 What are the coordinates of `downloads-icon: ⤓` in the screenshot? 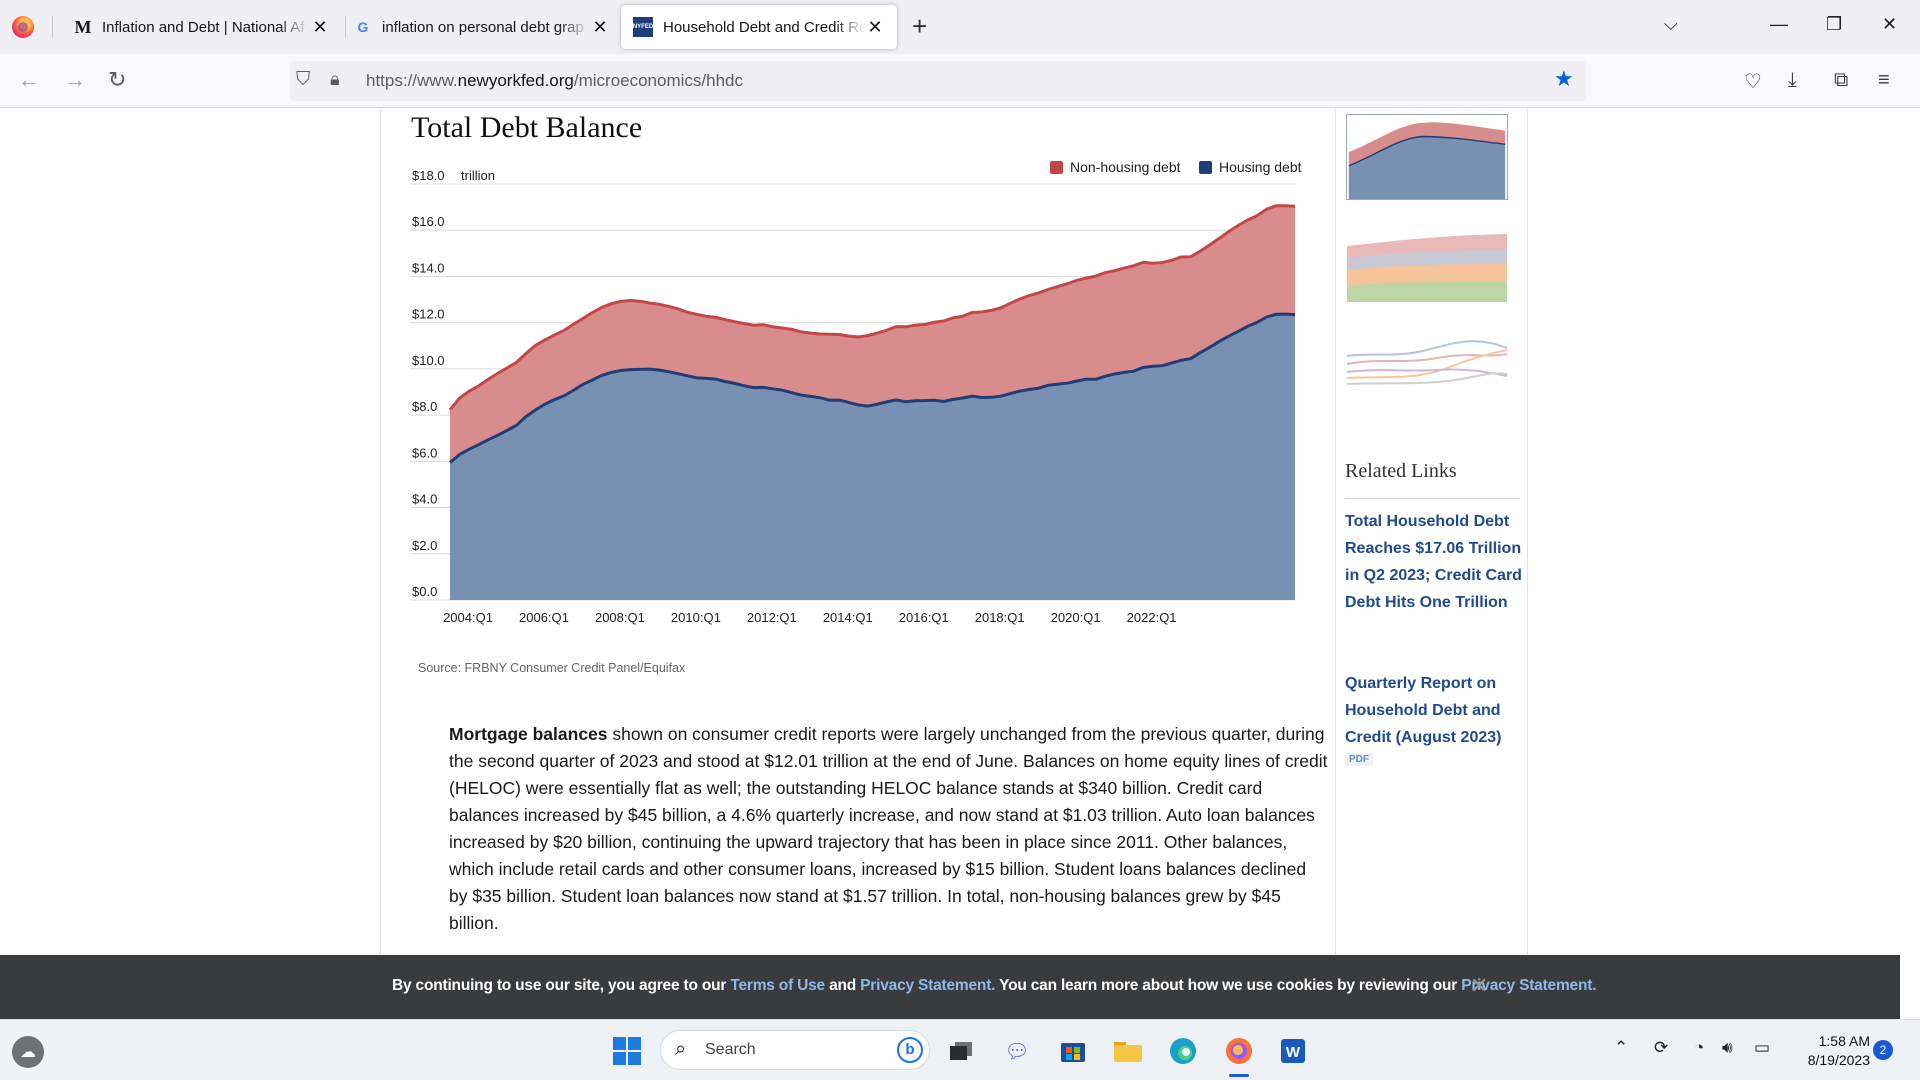 It's located at (1792, 80).